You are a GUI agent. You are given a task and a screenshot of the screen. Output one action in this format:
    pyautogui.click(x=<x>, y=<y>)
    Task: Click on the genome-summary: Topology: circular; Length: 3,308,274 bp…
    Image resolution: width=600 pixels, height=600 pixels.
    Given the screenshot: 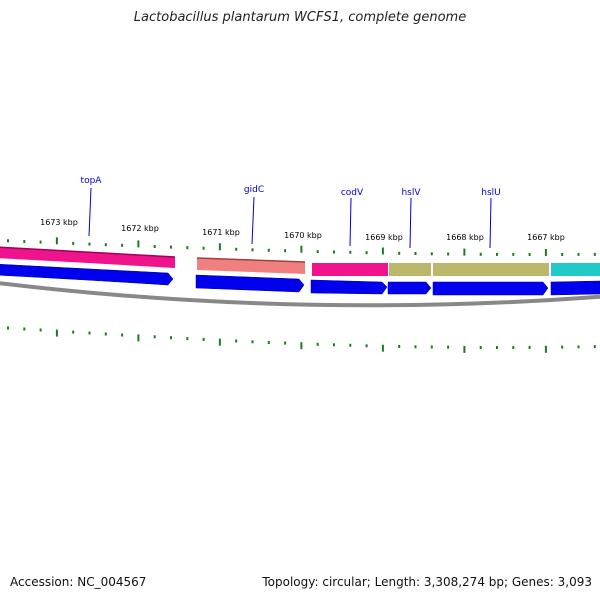 What is the action you would take?
    pyautogui.click(x=427, y=582)
    